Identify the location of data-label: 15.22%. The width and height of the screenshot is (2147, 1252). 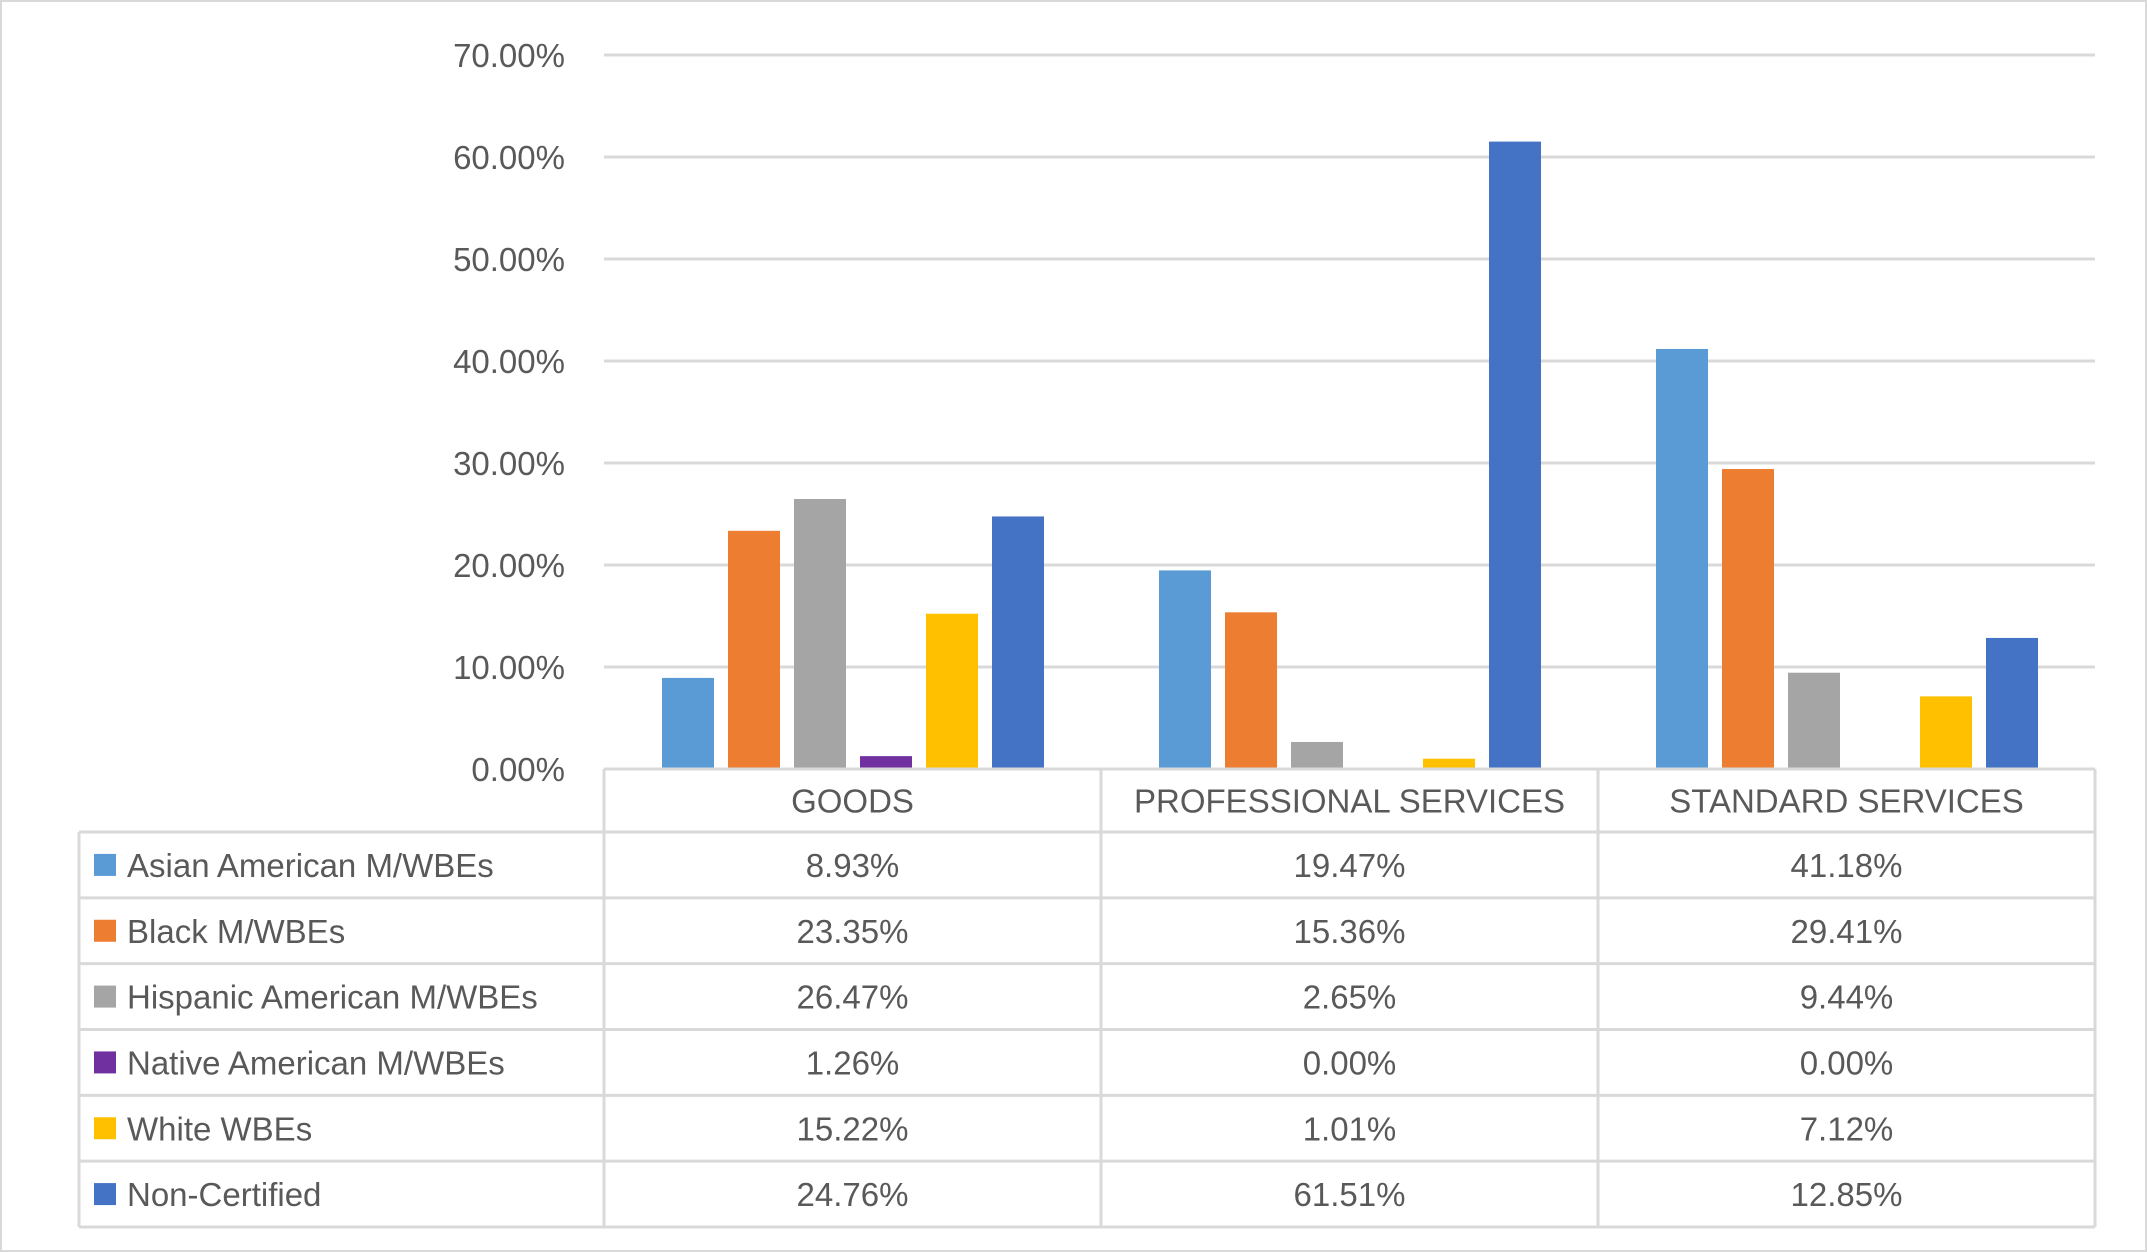
(853, 1128).